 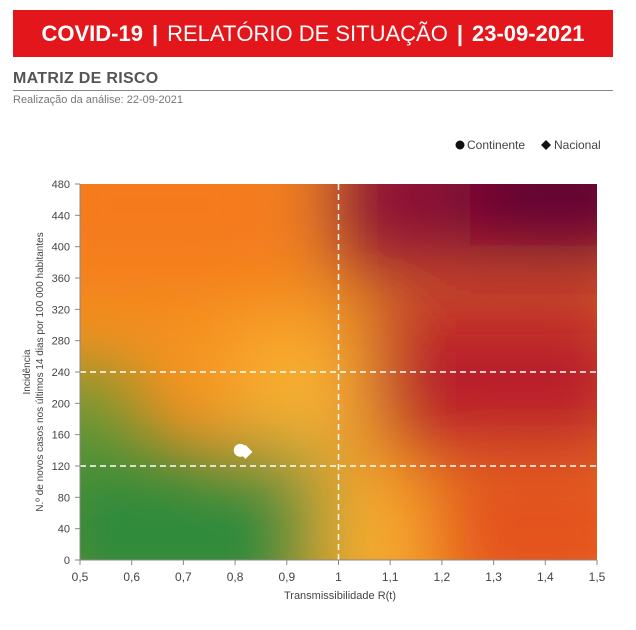 I want to click on x-tick-label: 0,6, so click(x=131, y=577).